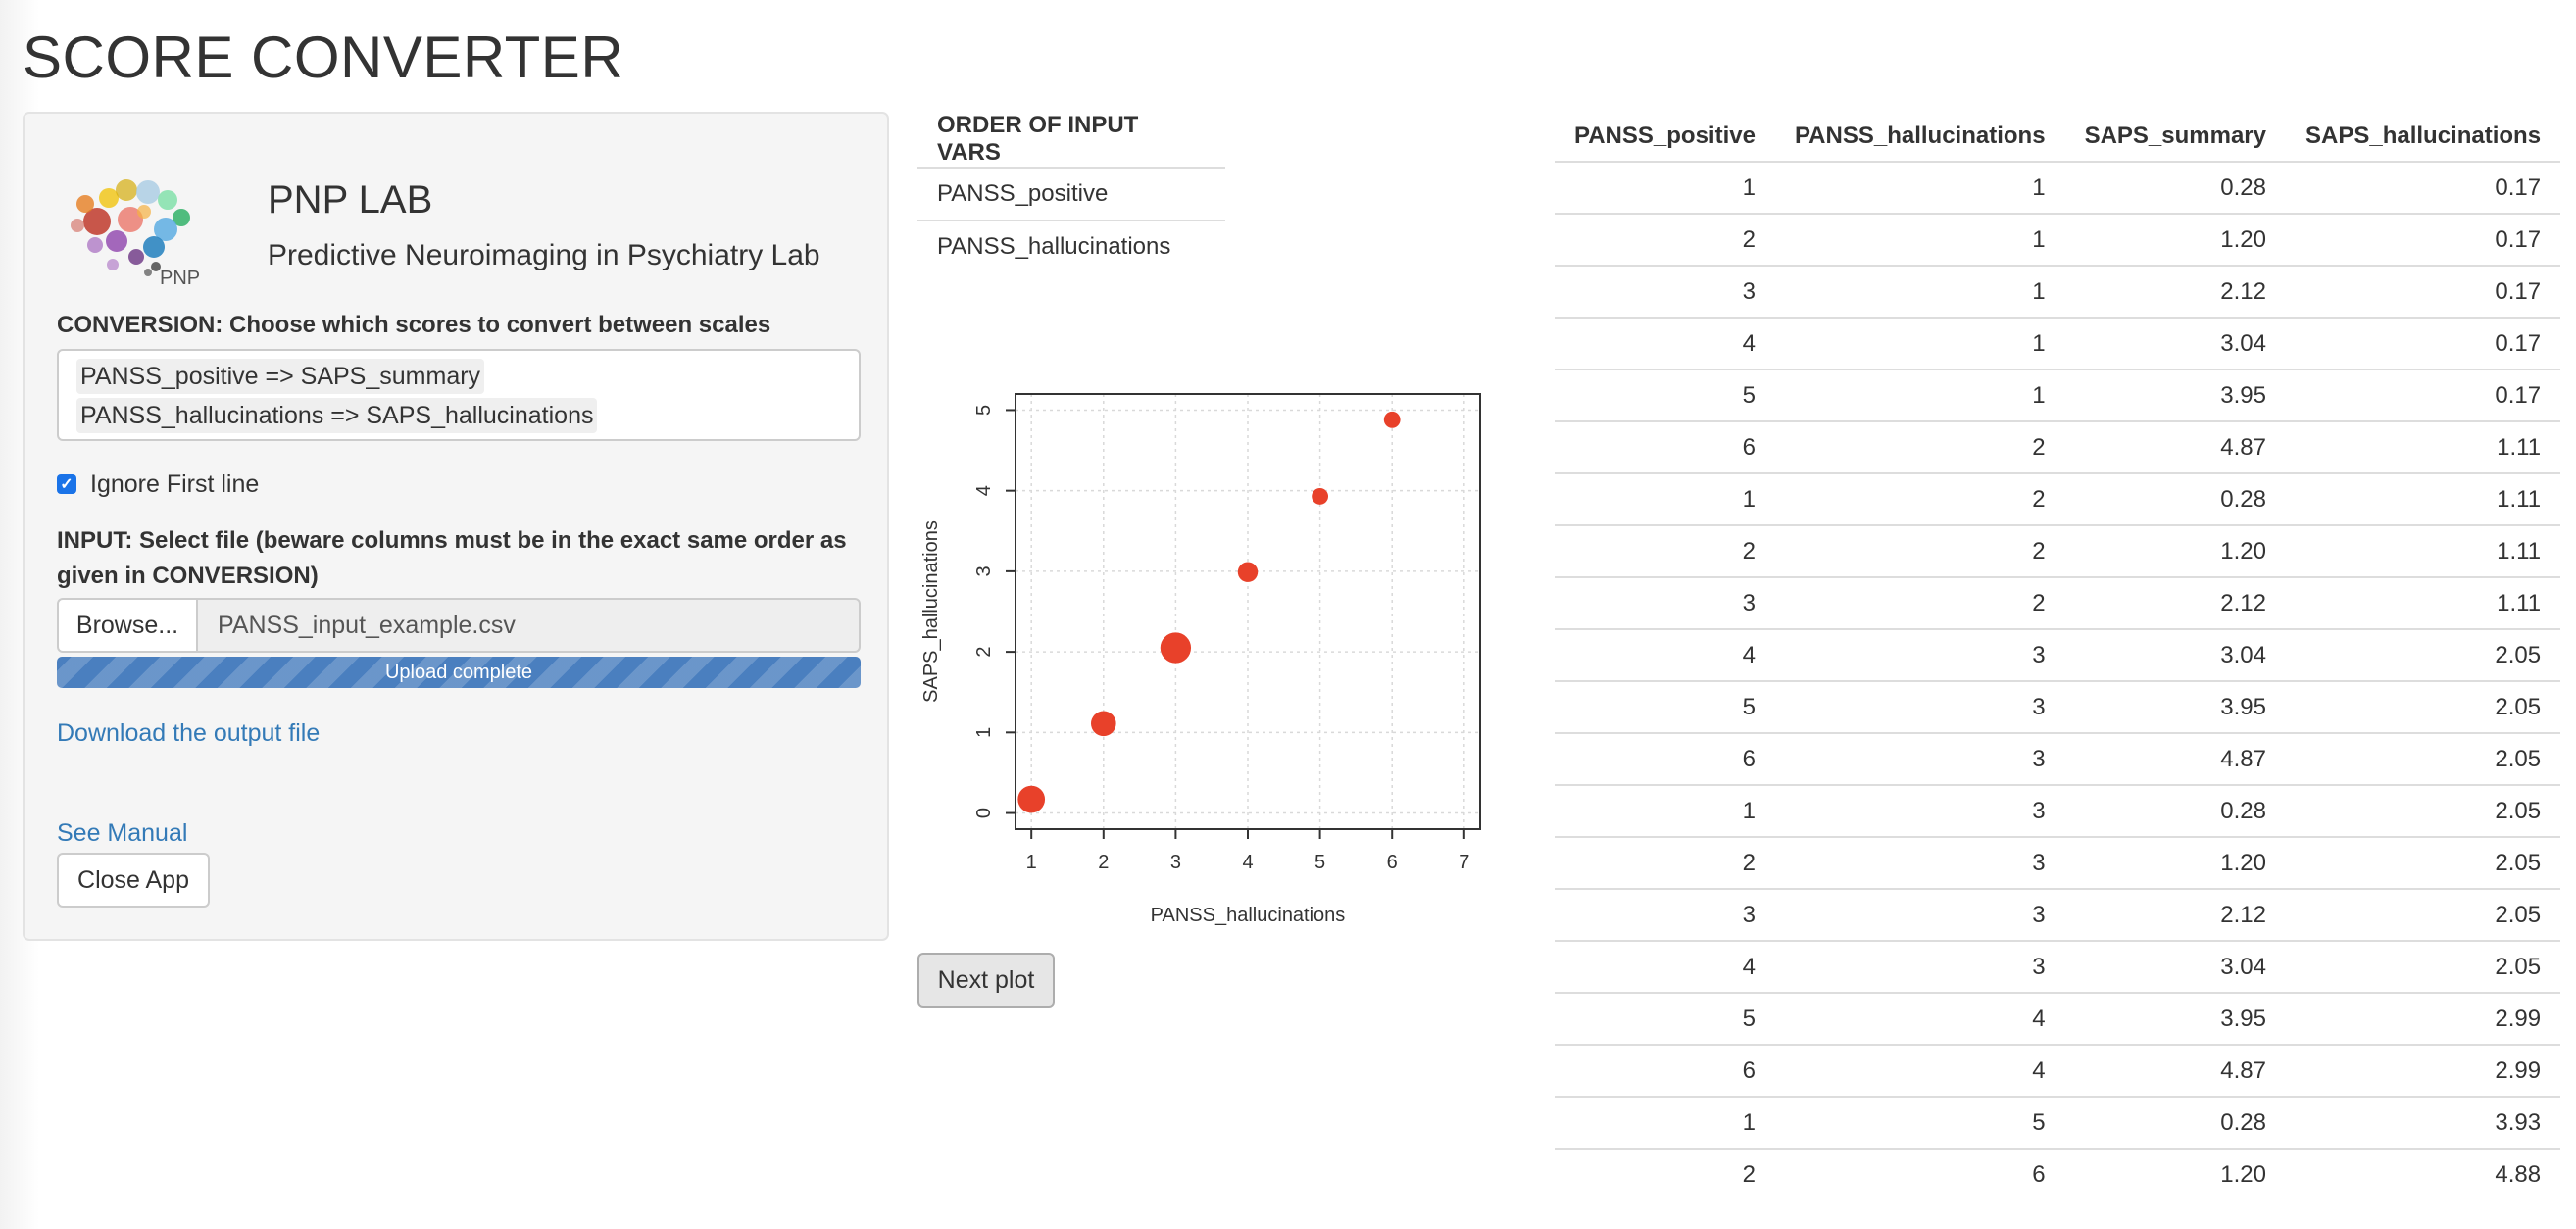 The image size is (2576, 1229). What do you see at coordinates (1071, 140) in the screenshot?
I see `order-table-header: ORDER OF INPUT VARS` at bounding box center [1071, 140].